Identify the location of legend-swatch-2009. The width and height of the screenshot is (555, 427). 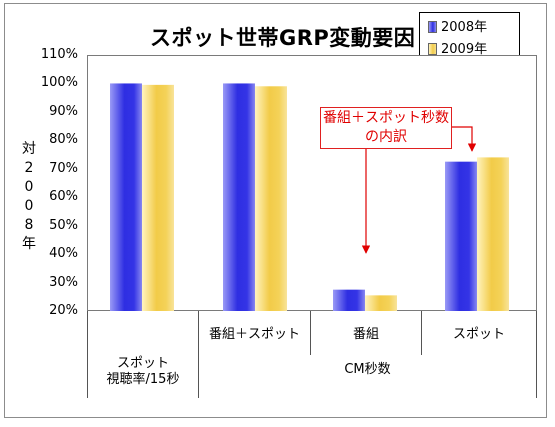
(432, 49).